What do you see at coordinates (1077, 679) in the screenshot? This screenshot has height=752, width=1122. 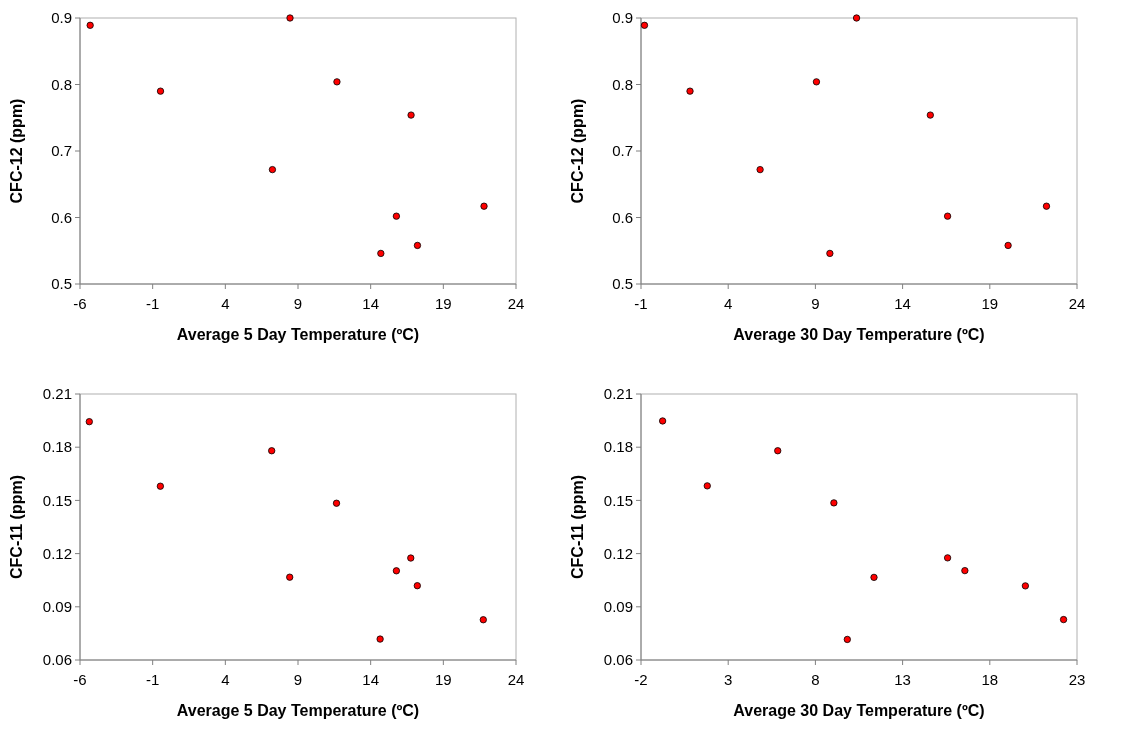 I see `x-tick-label: 23` at bounding box center [1077, 679].